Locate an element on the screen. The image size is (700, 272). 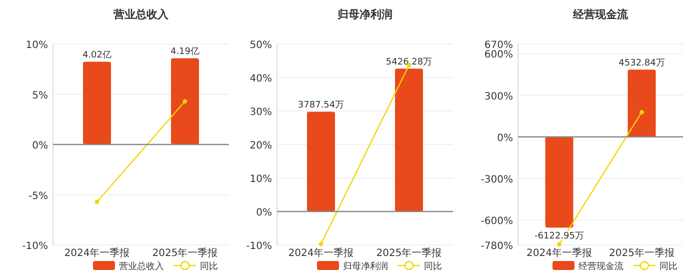
y-tick-label: 30% is located at coordinates (261, 112).